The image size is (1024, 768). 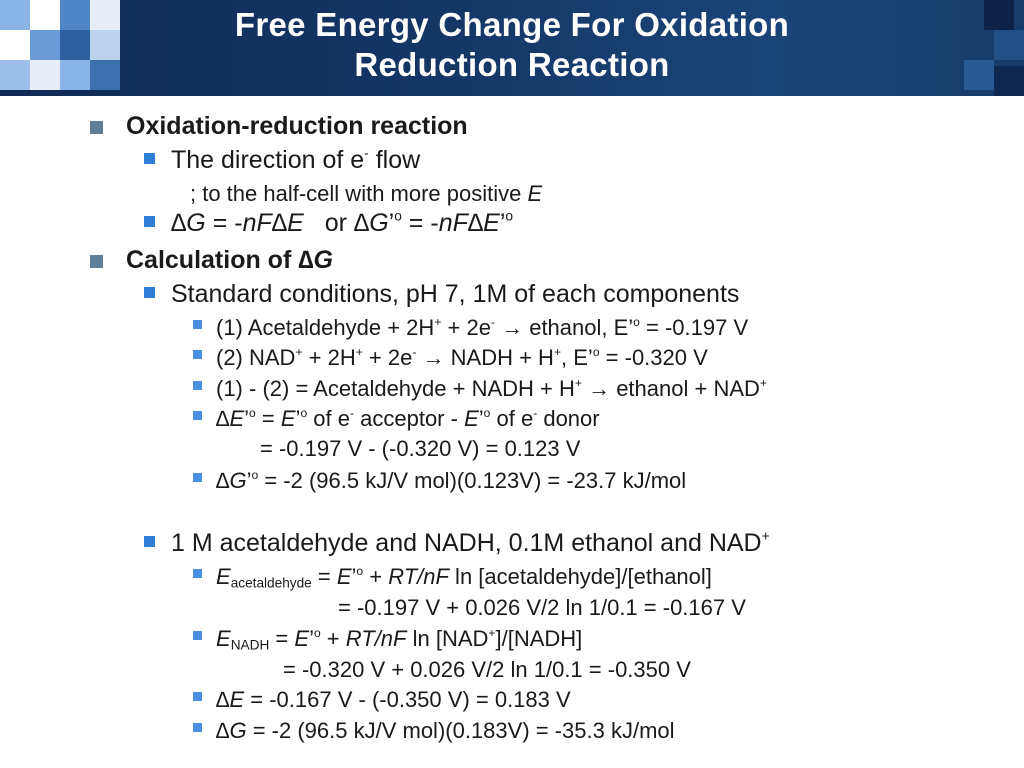 I want to click on variable-g: G, so click(x=379, y=223).